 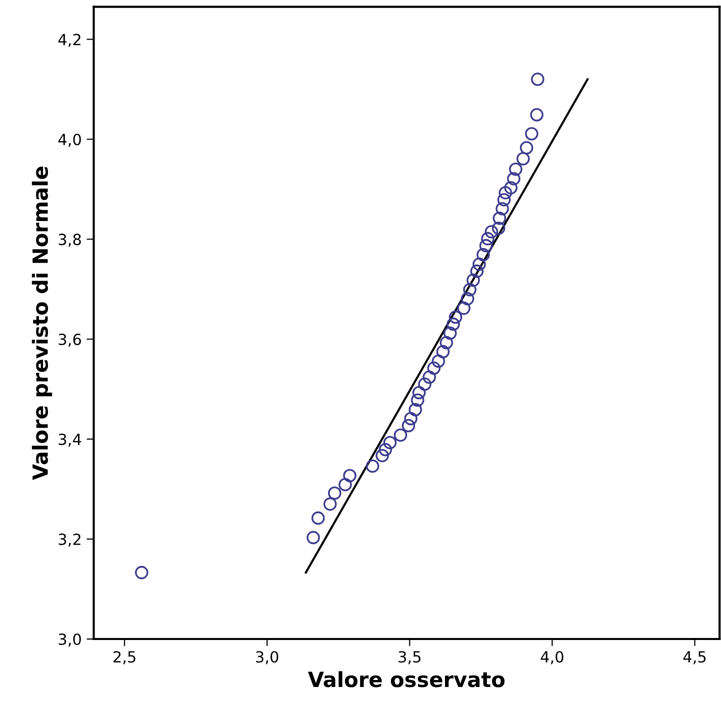 What do you see at coordinates (42, 323) in the screenshot?
I see `y-axis-title: Valore previsto di Normale` at bounding box center [42, 323].